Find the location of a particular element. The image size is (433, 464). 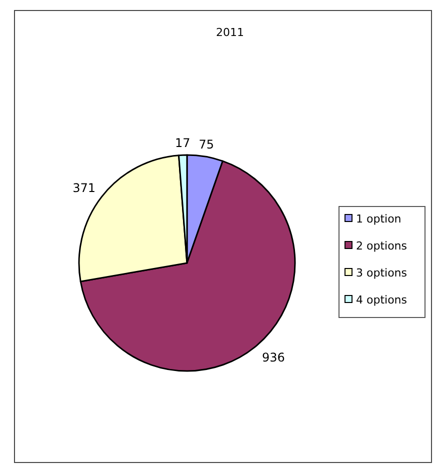

legend-label: 4 options is located at coordinates (382, 300).